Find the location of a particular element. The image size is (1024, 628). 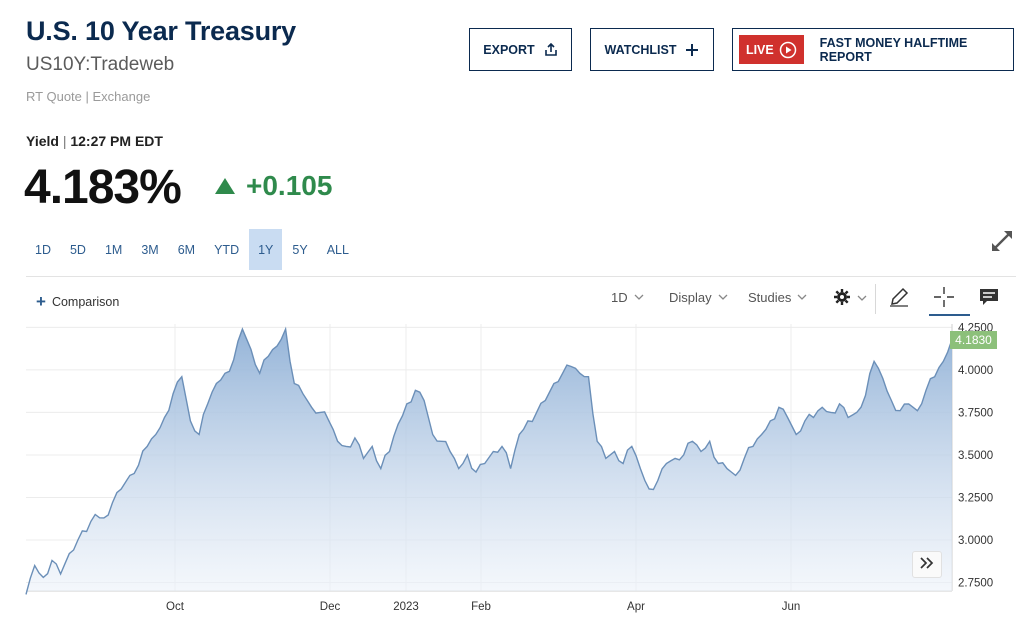

export-button: EXPORT is located at coordinates (520, 49).